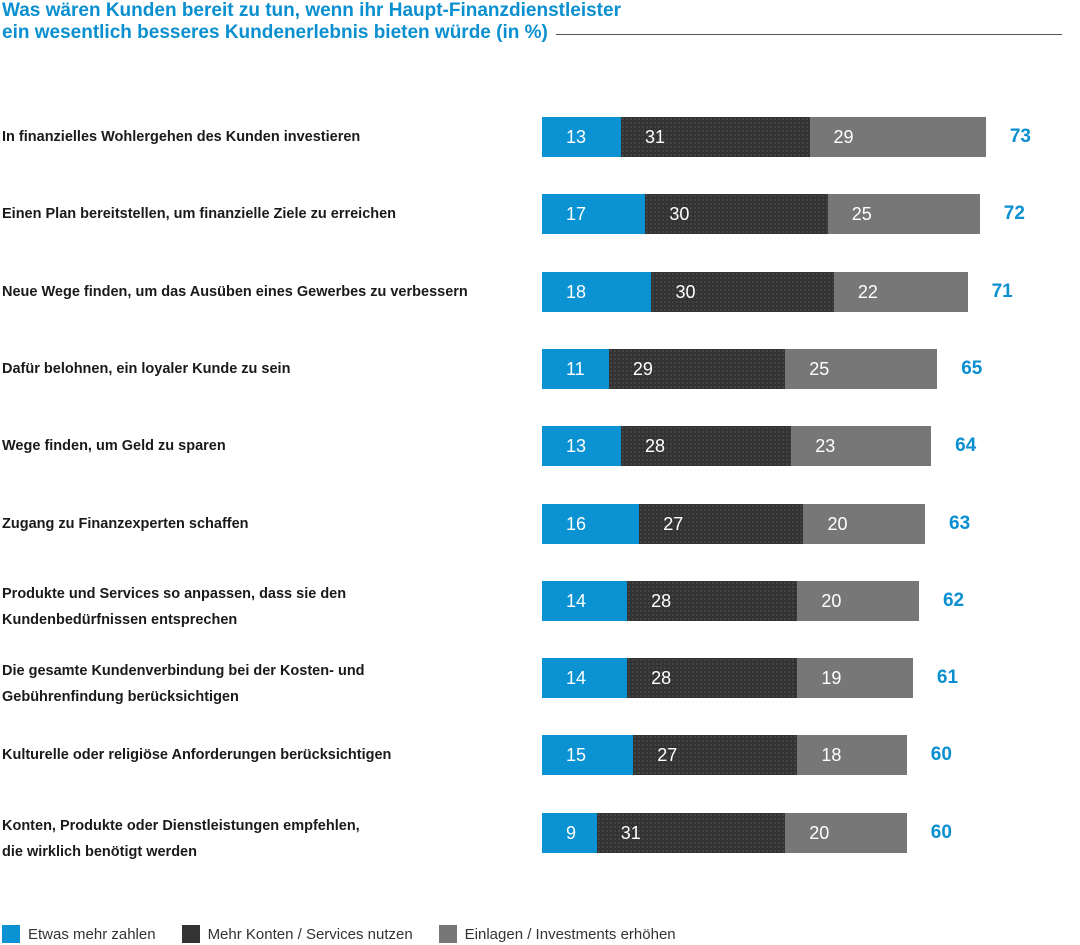 Image resolution: width=1080 pixels, height=945 pixels. What do you see at coordinates (697, 368) in the screenshot?
I see `bar-segment-konten: 29` at bounding box center [697, 368].